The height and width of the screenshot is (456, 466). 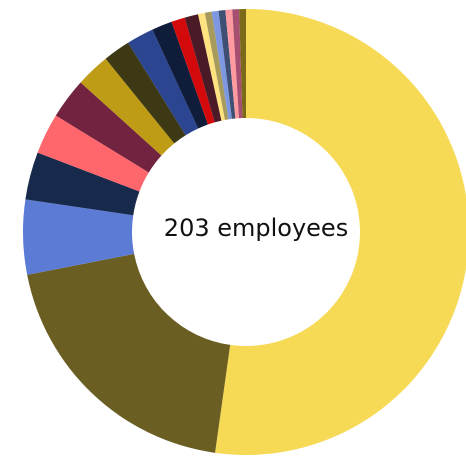 What do you see at coordinates (256, 228) in the screenshot?
I see `center-label: 203 employees` at bounding box center [256, 228].